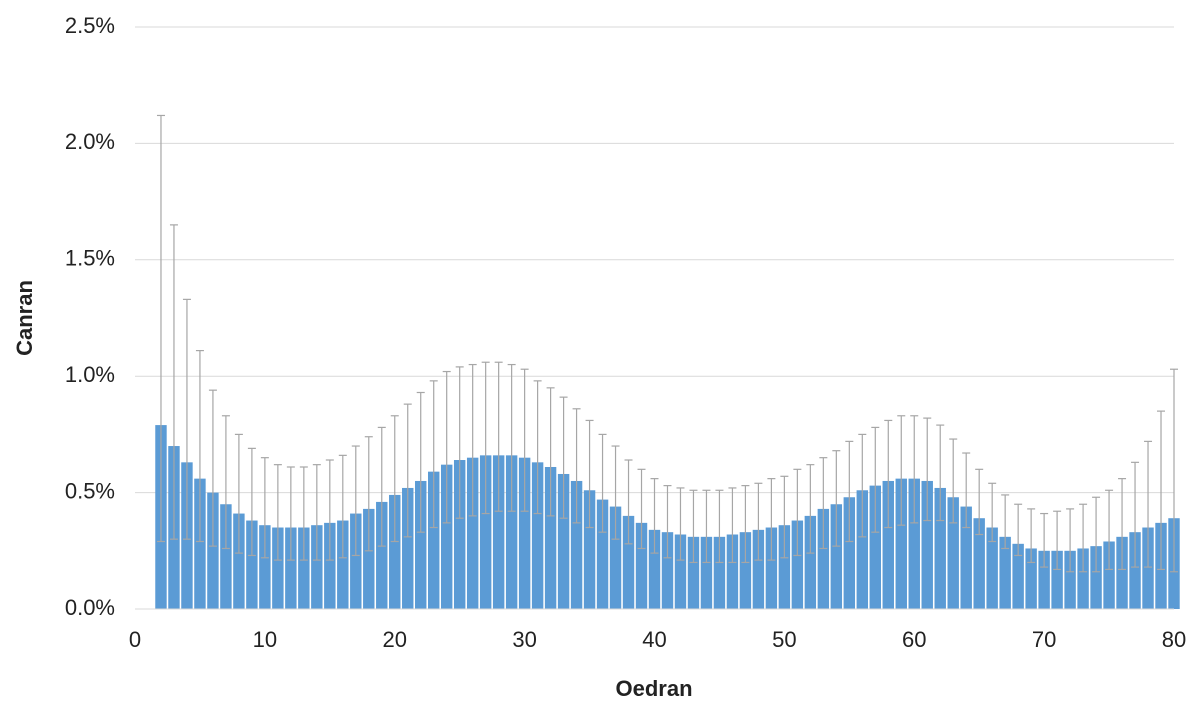 The height and width of the screenshot is (704, 1189). I want to click on x-tick-label: 60, so click(914, 639).